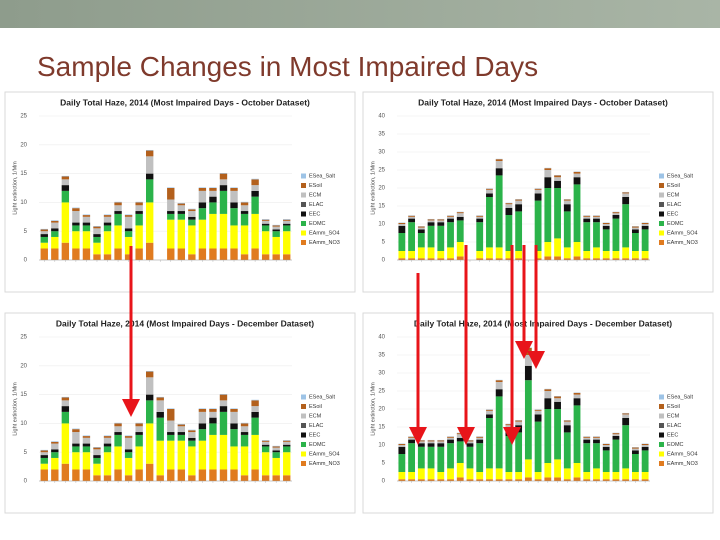  Describe the element at coordinates (675, 445) in the screenshot. I see `legend-label: EOMC` at that location.